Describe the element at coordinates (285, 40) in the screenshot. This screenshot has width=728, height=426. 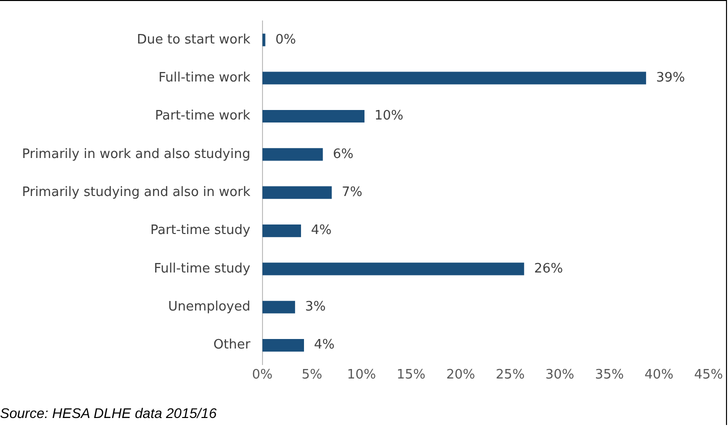
I see `data-label: 0%` at that location.